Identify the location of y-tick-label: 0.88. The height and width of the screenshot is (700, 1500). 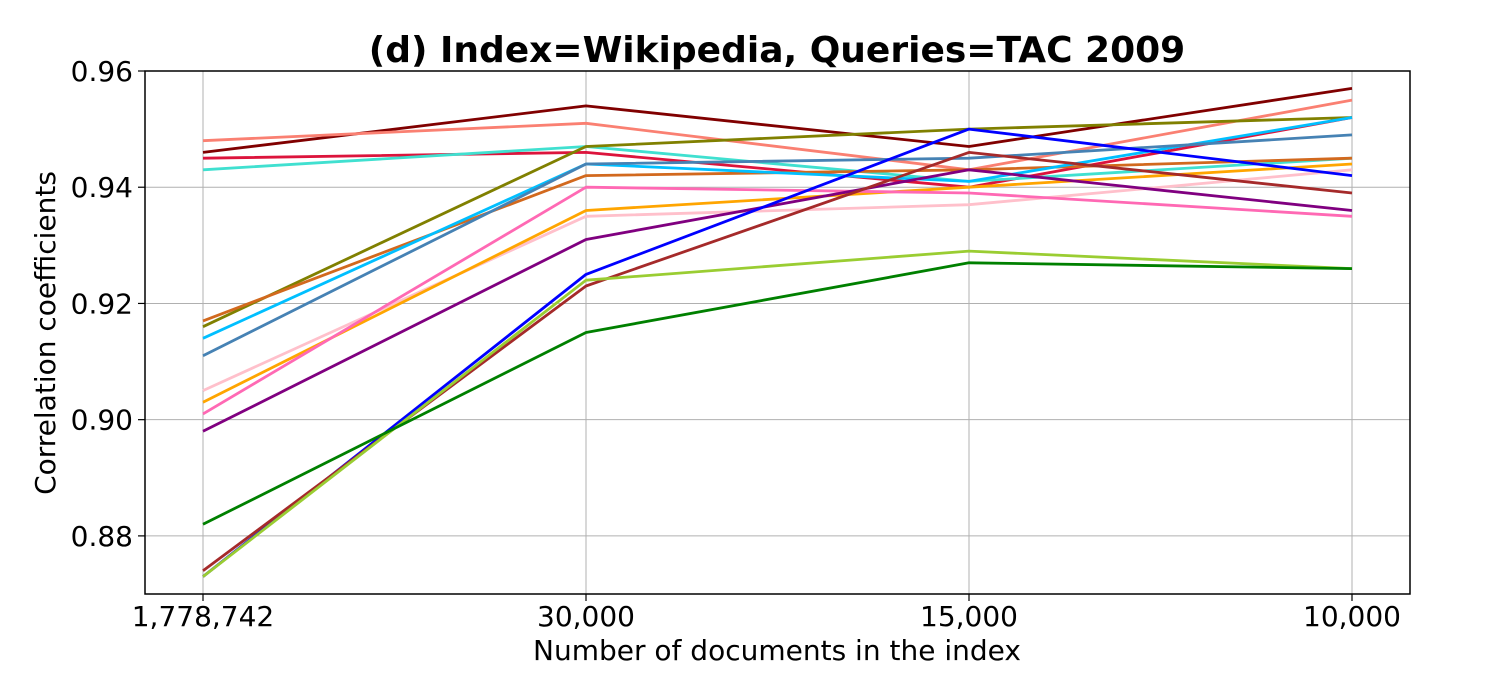
(102, 536).